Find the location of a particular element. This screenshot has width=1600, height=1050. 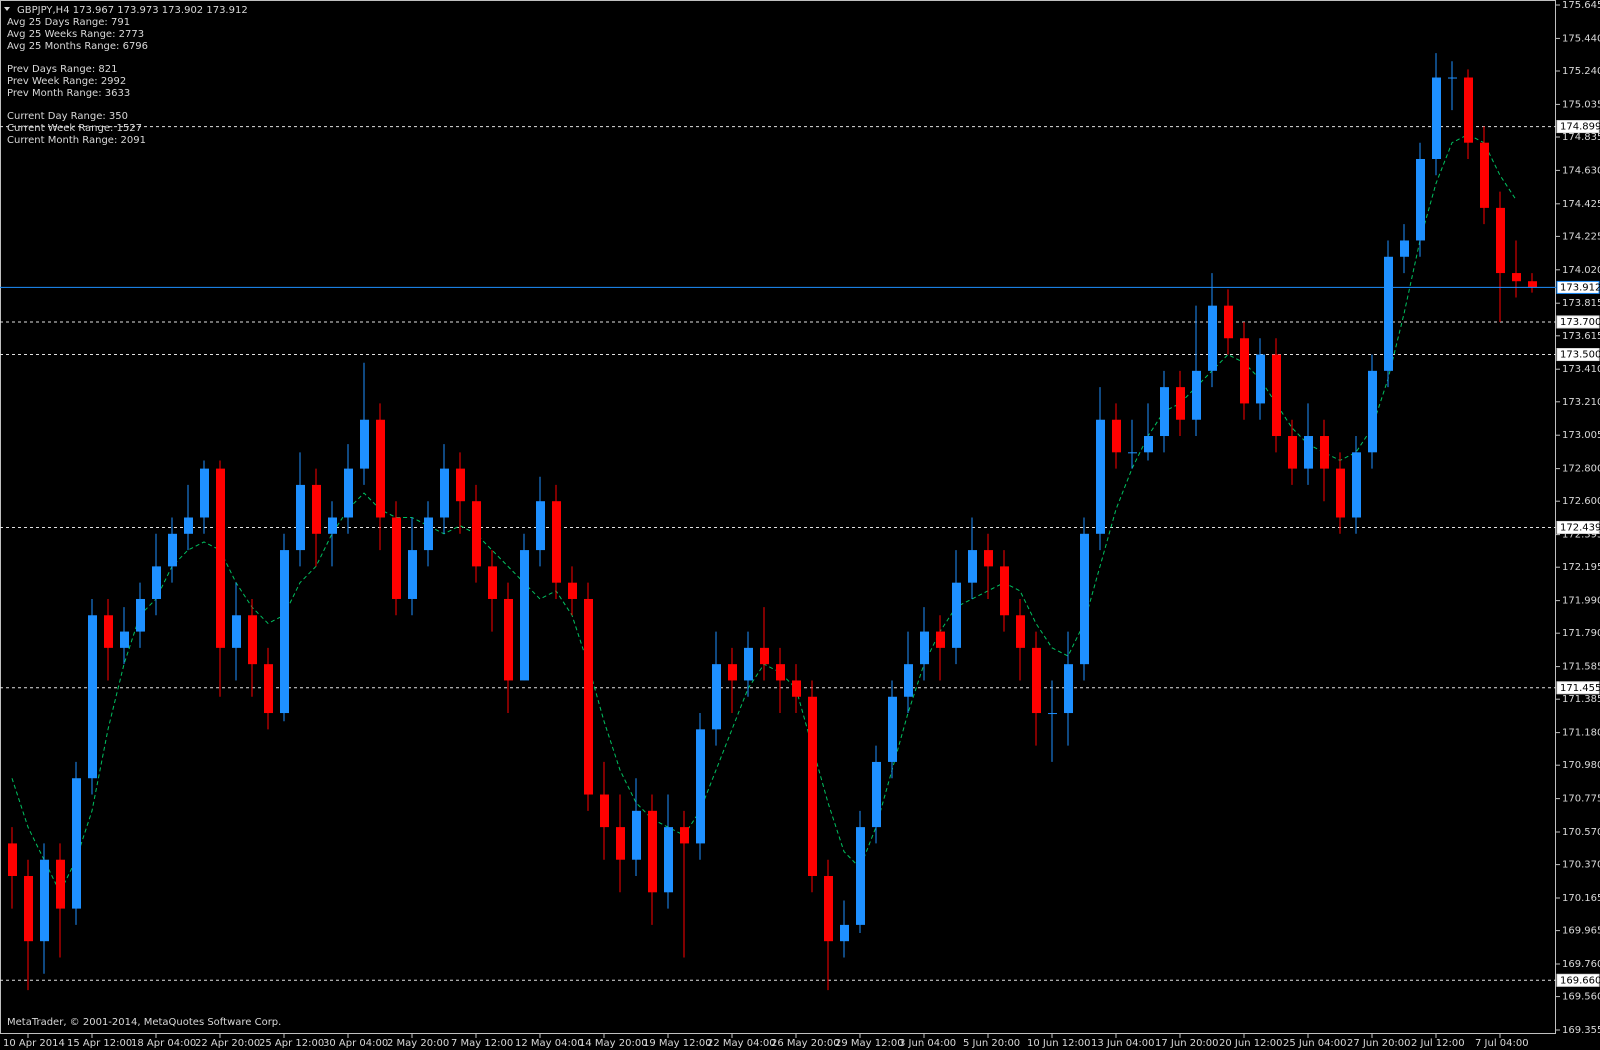

x-tick-label: 27 Jun 20:00 is located at coordinates (1379, 1043).